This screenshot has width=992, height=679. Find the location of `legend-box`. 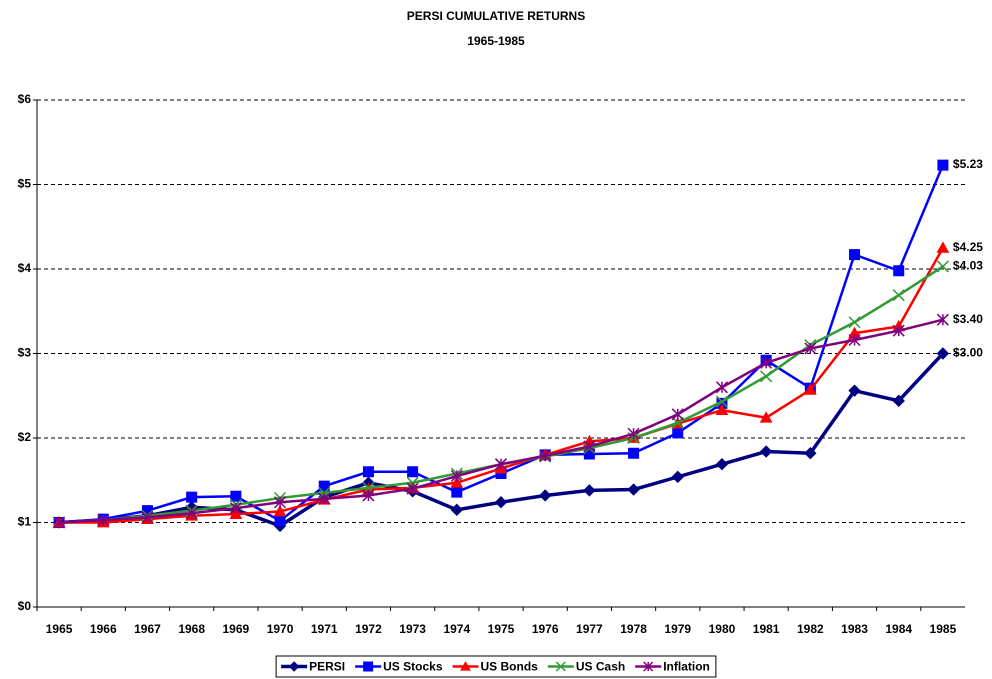

legend-box is located at coordinates (496, 666).